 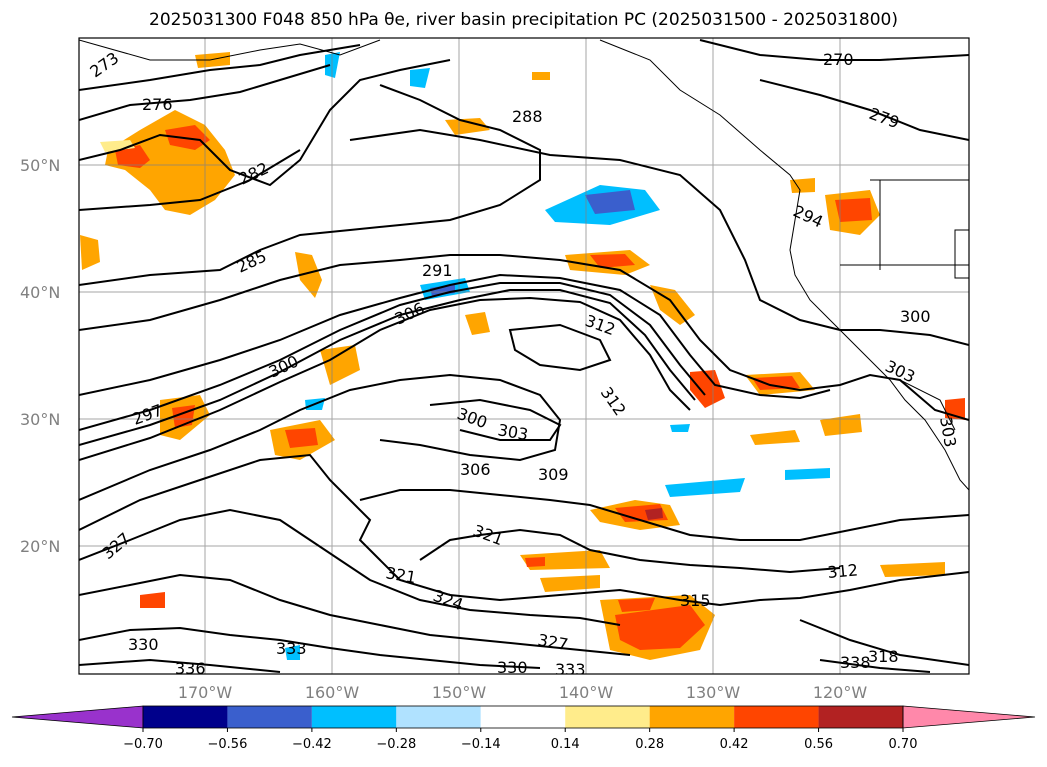 I want to click on contour-label: 291, so click(x=437, y=270).